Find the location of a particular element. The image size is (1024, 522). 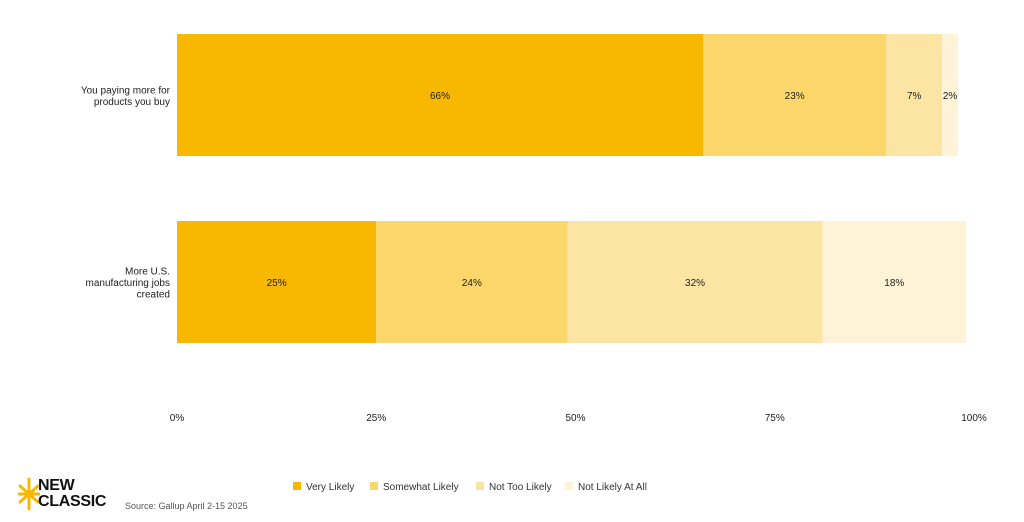

data-label: 24% is located at coordinates (472, 283).